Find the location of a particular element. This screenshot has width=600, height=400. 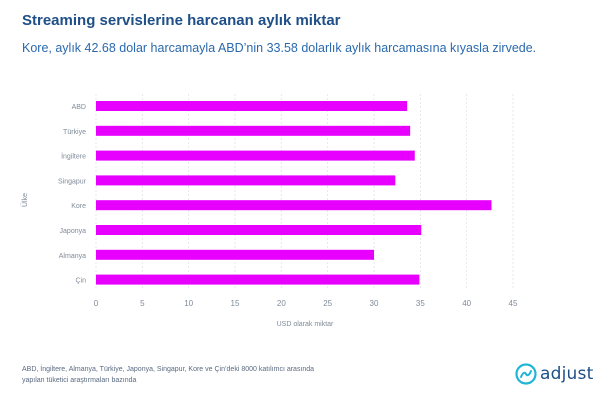

x-tick-label: 30 is located at coordinates (374, 303).